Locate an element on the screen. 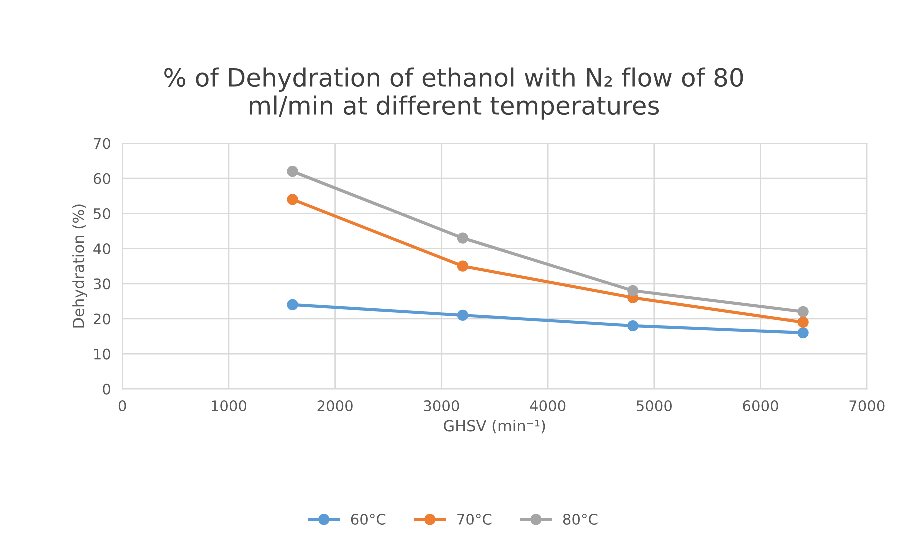 This screenshot has width=908, height=552. y-tick-label: 60 is located at coordinates (102, 178).